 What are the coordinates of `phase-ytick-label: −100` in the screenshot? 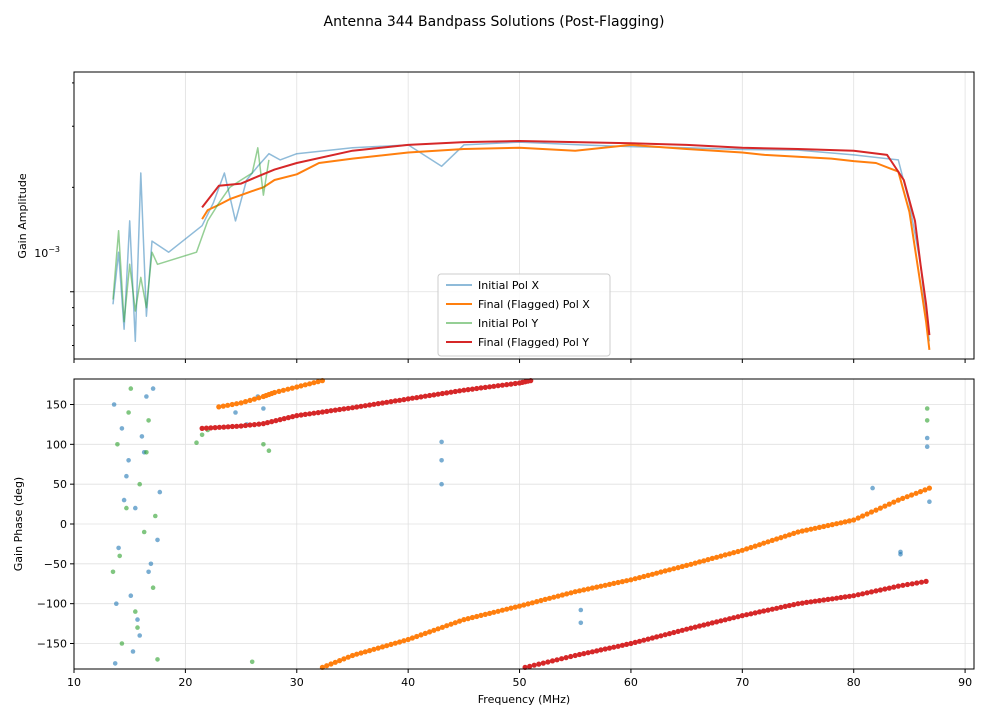 It's located at (52, 604).